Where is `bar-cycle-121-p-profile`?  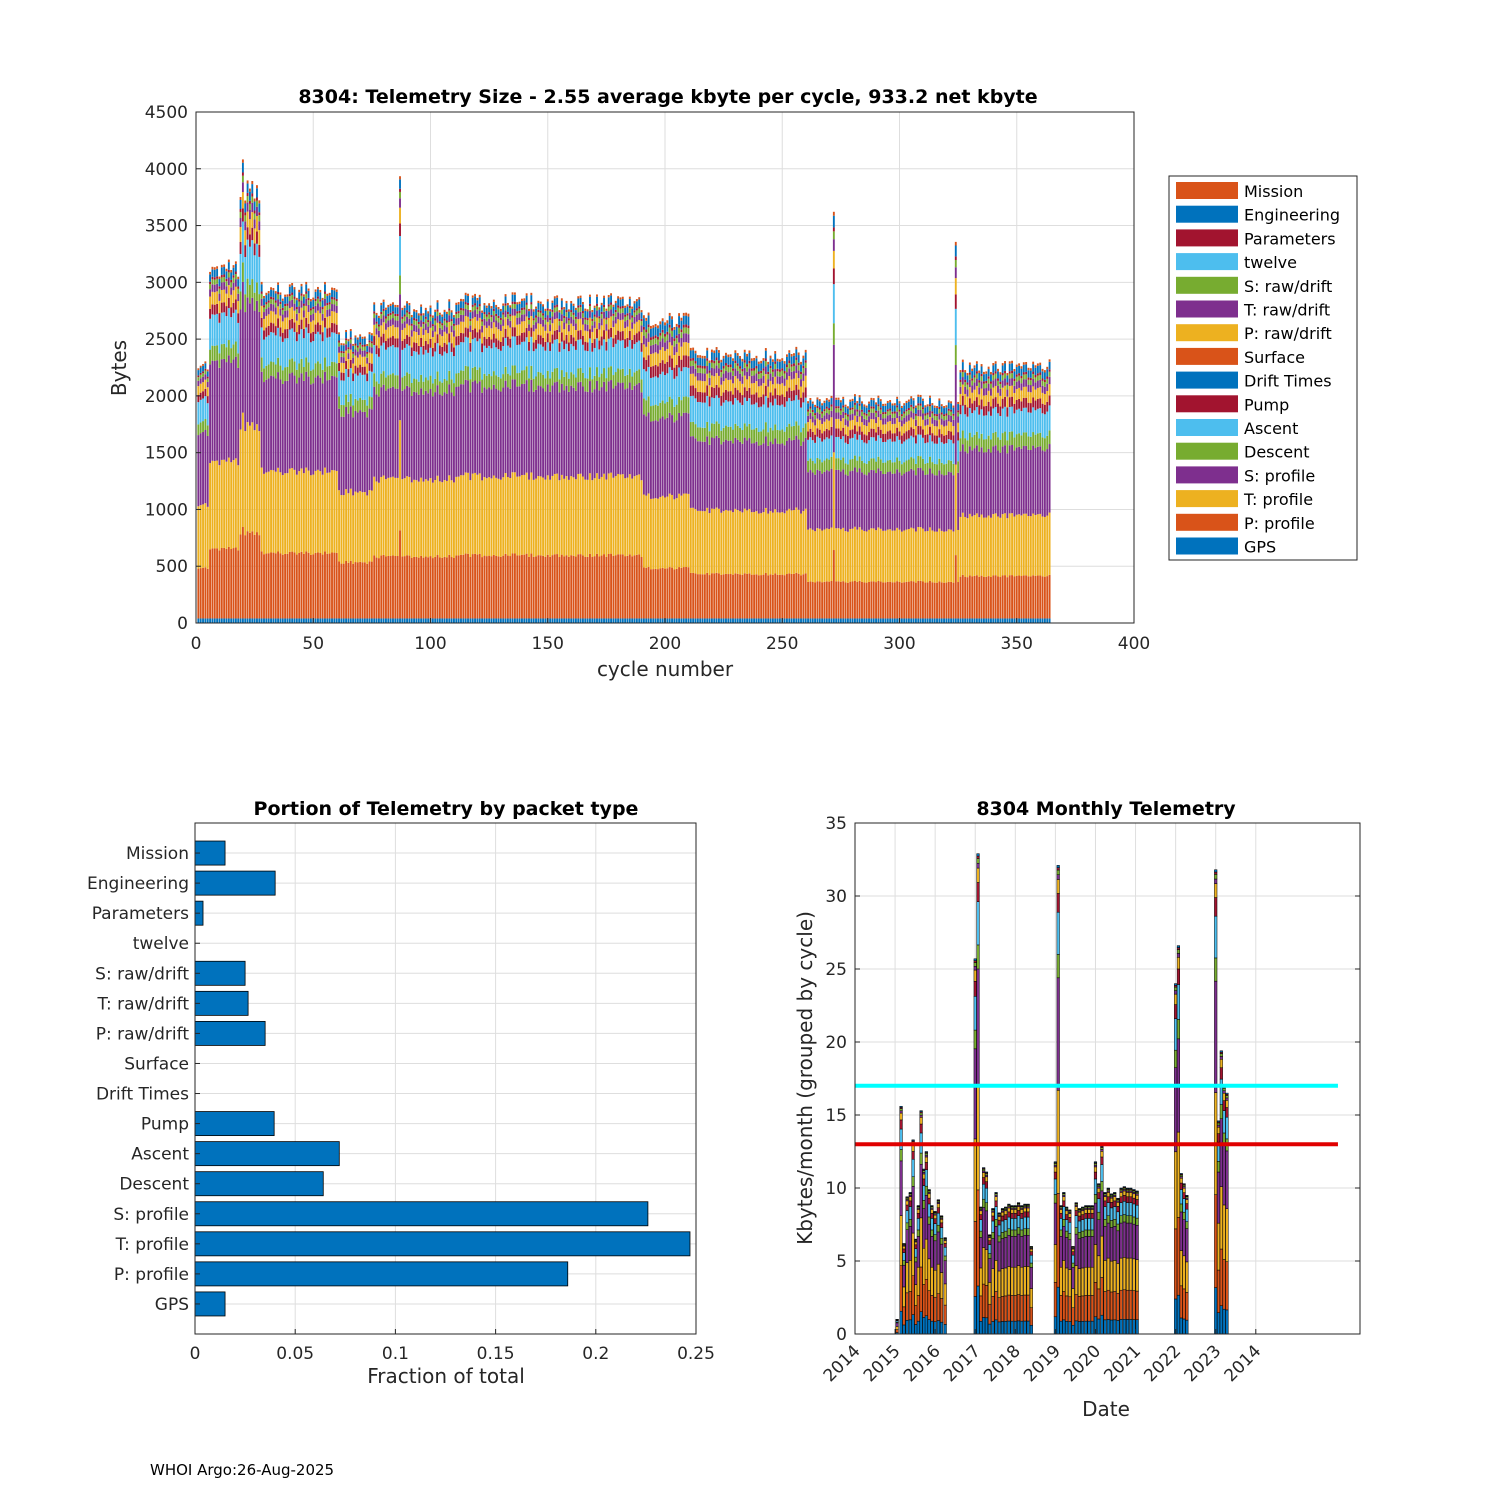 bar-cycle-121-p-profile is located at coordinates (479, 586).